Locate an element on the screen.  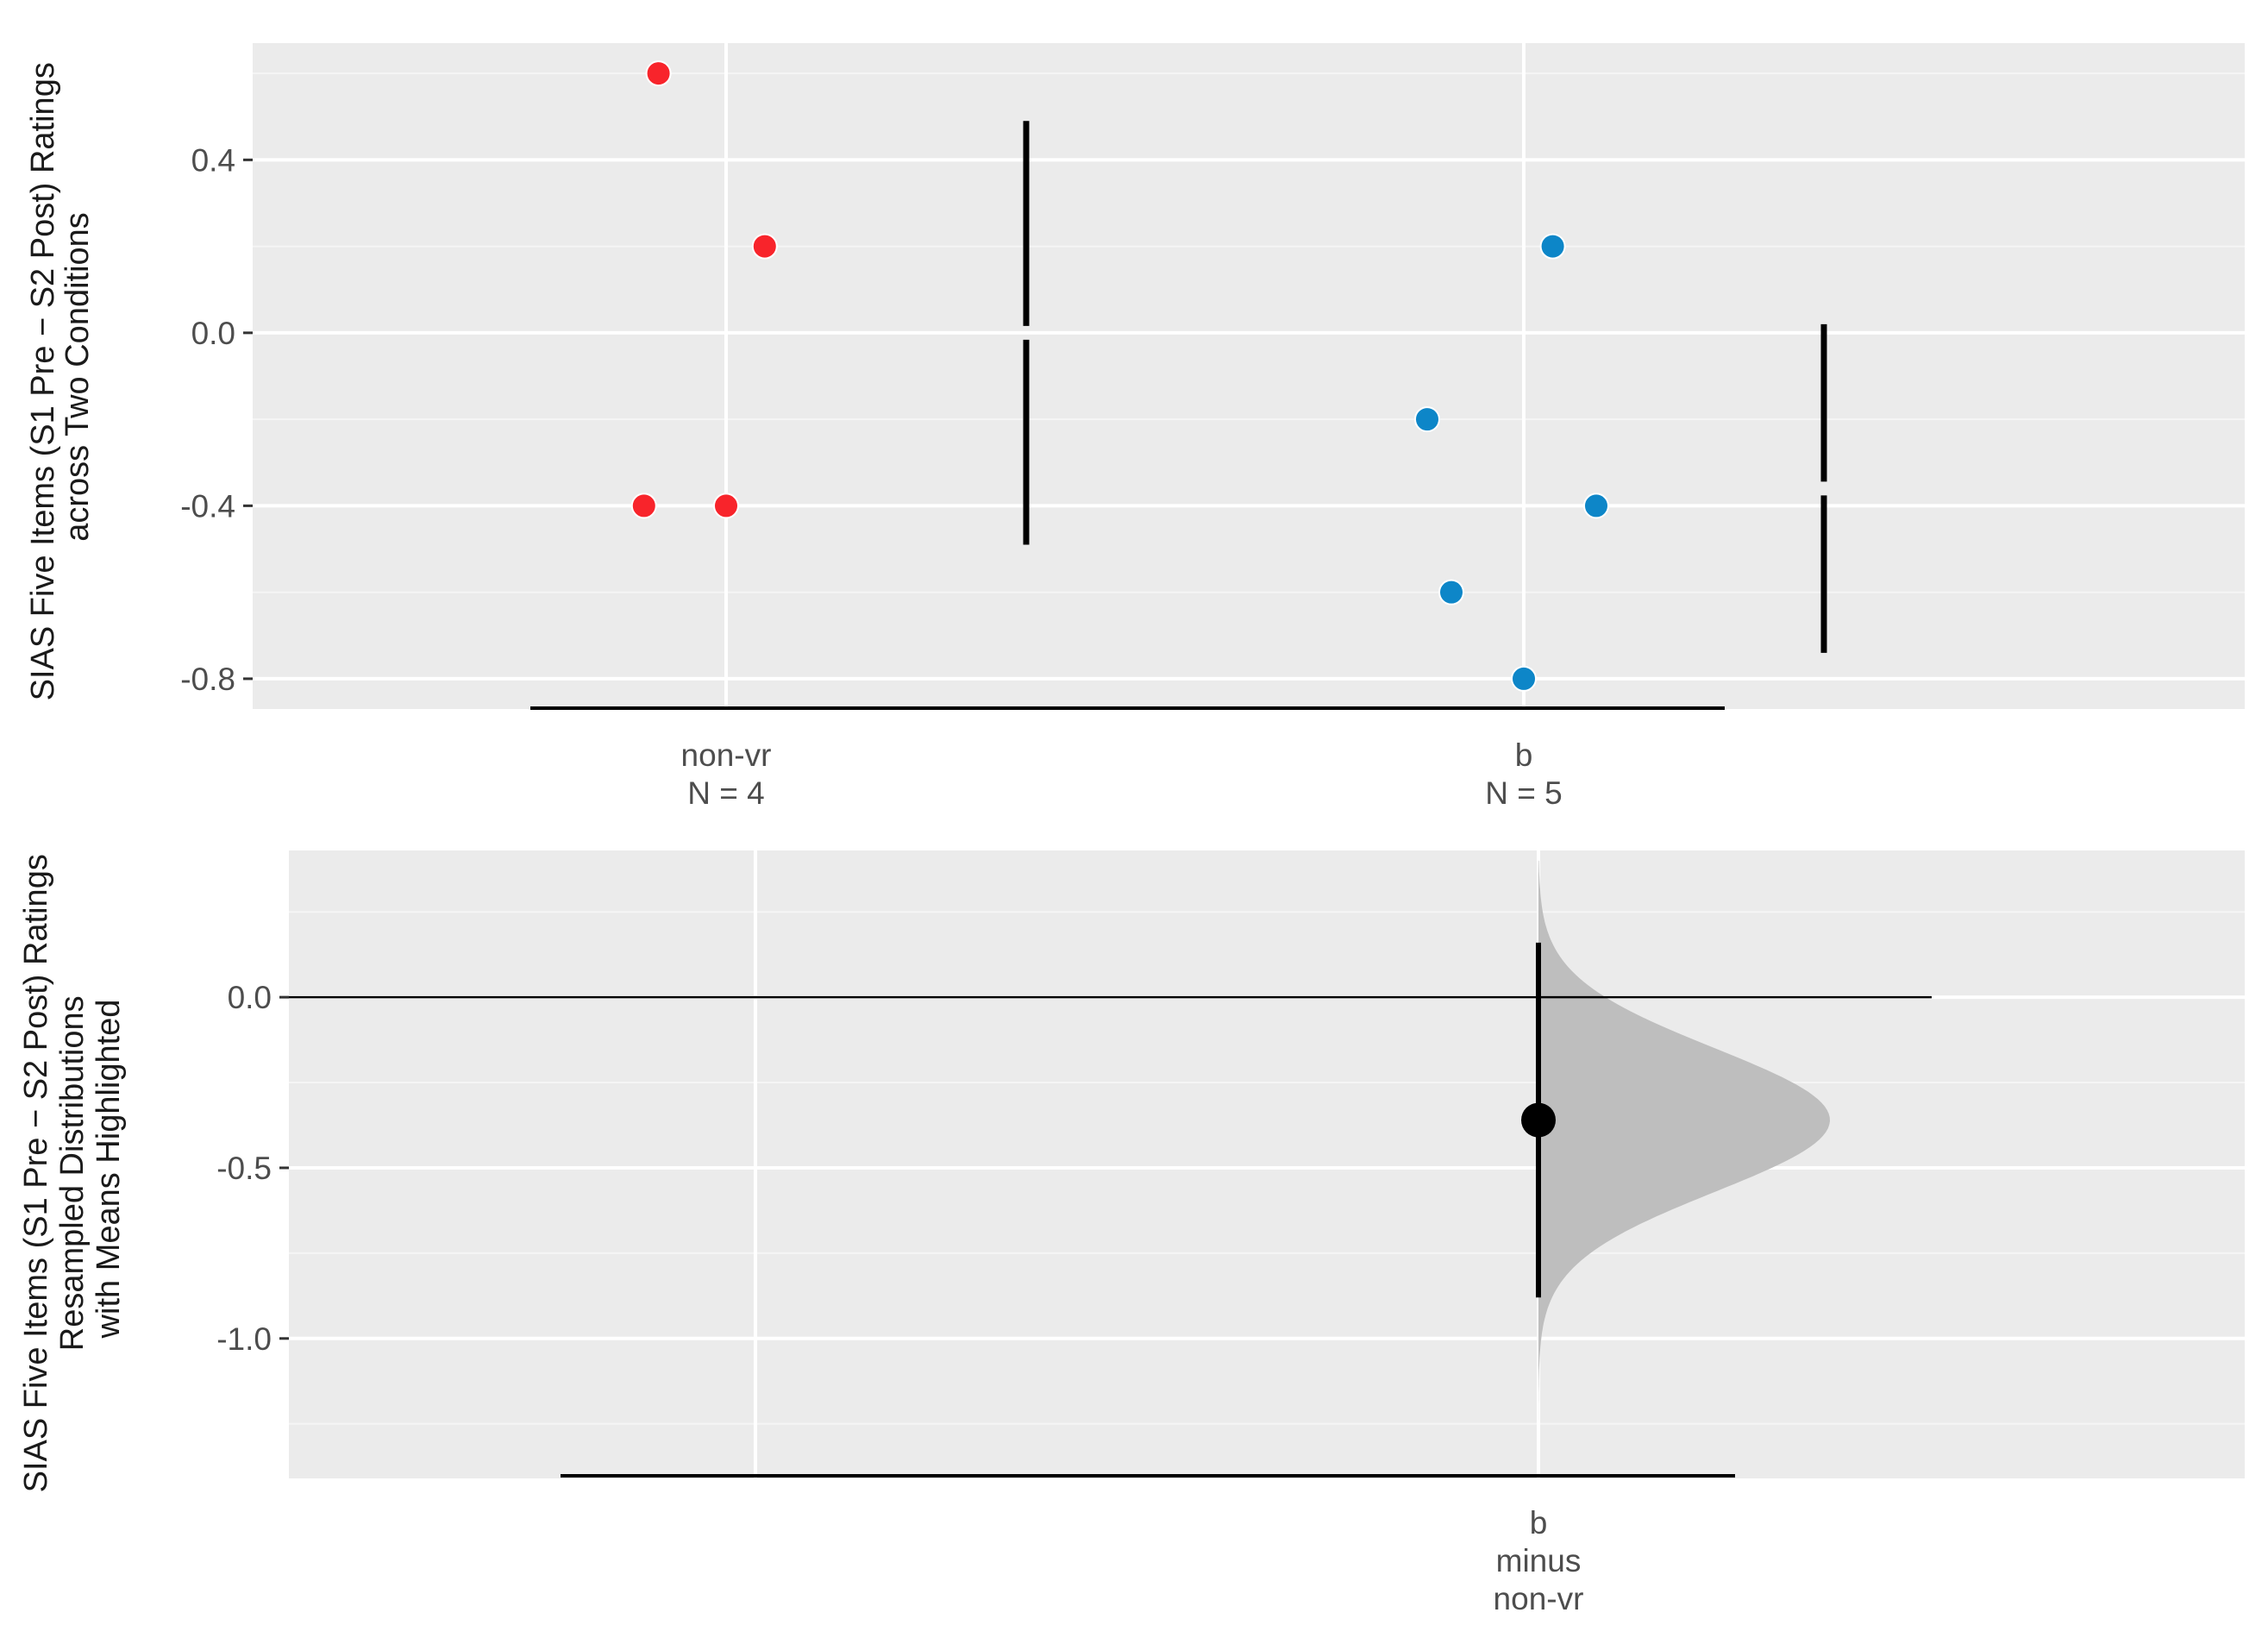
bottom-y-axis: 0.0 -0.5 -1.0 is located at coordinates (252, 1168).